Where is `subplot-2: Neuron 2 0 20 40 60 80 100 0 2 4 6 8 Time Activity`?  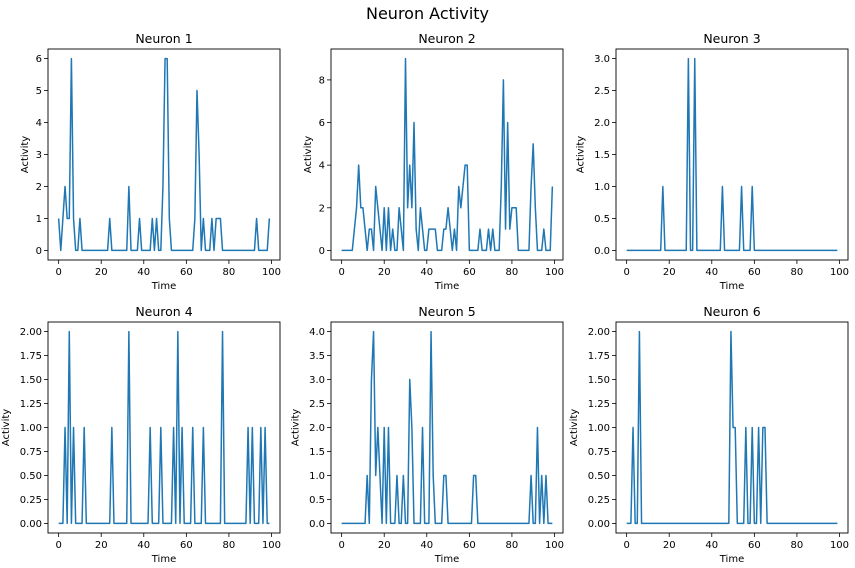 subplot-2: Neuron 2 0 20 40 60 80 100 0 2 4 6 8 Time Activity is located at coordinates (433, 161).